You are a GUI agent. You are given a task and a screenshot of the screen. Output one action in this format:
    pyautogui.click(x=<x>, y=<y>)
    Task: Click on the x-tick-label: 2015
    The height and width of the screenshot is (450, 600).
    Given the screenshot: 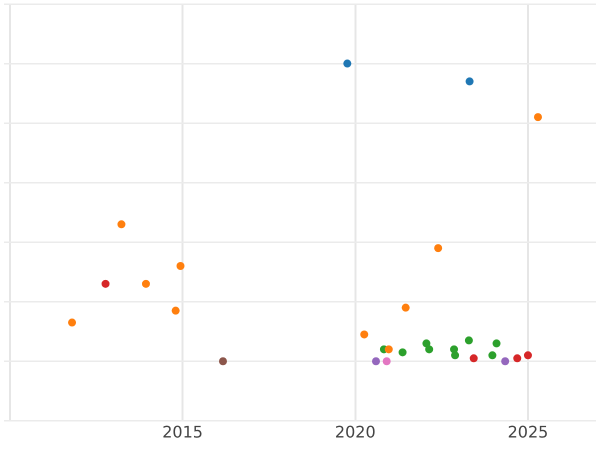 What is the action you would take?
    pyautogui.click(x=182, y=432)
    